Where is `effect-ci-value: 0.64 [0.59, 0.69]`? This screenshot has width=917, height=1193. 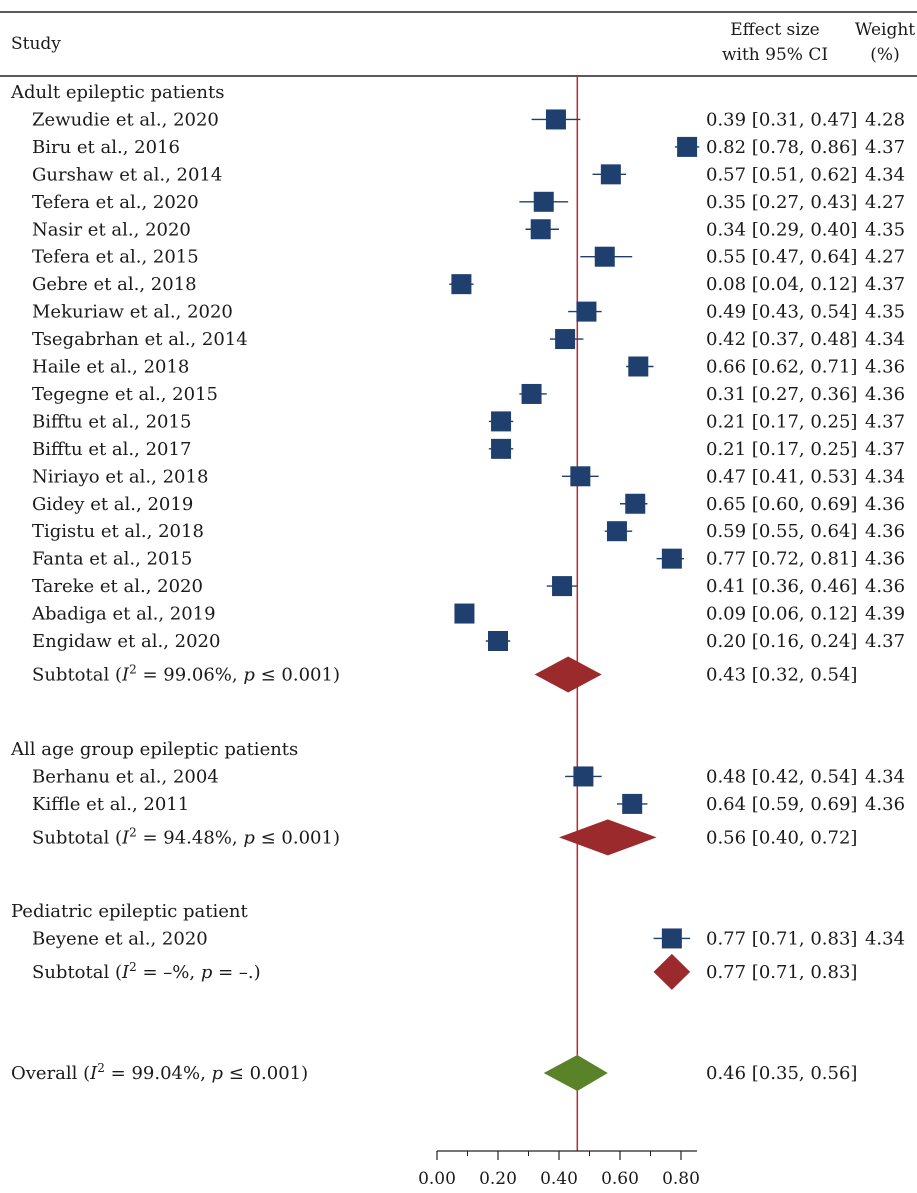 effect-ci-value: 0.64 [0.59, 0.69] is located at coordinates (781, 804).